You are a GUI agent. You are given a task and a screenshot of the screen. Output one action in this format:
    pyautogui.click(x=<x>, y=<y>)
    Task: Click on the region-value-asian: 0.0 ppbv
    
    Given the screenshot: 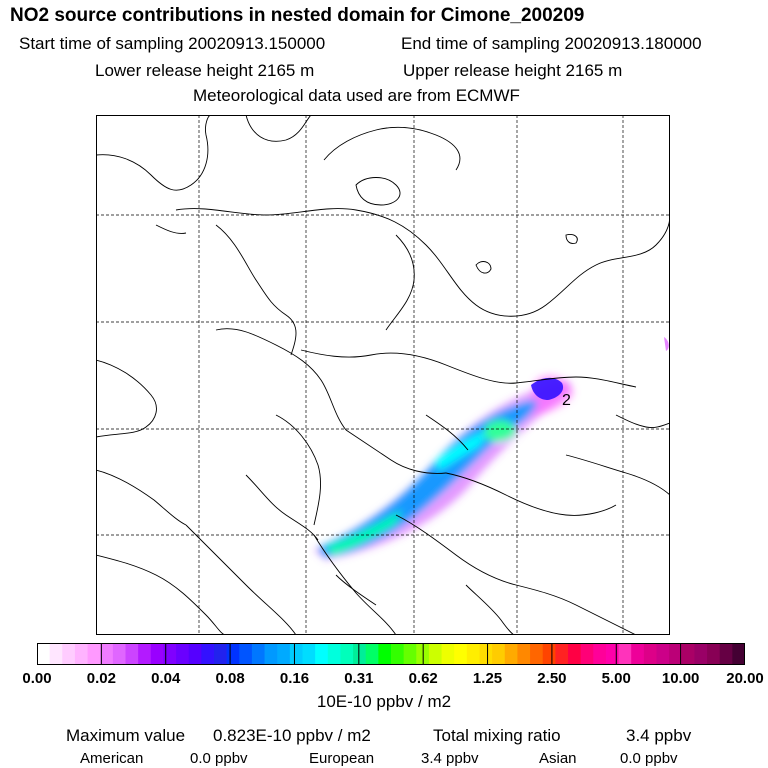 What is the action you would take?
    pyautogui.click(x=649, y=758)
    